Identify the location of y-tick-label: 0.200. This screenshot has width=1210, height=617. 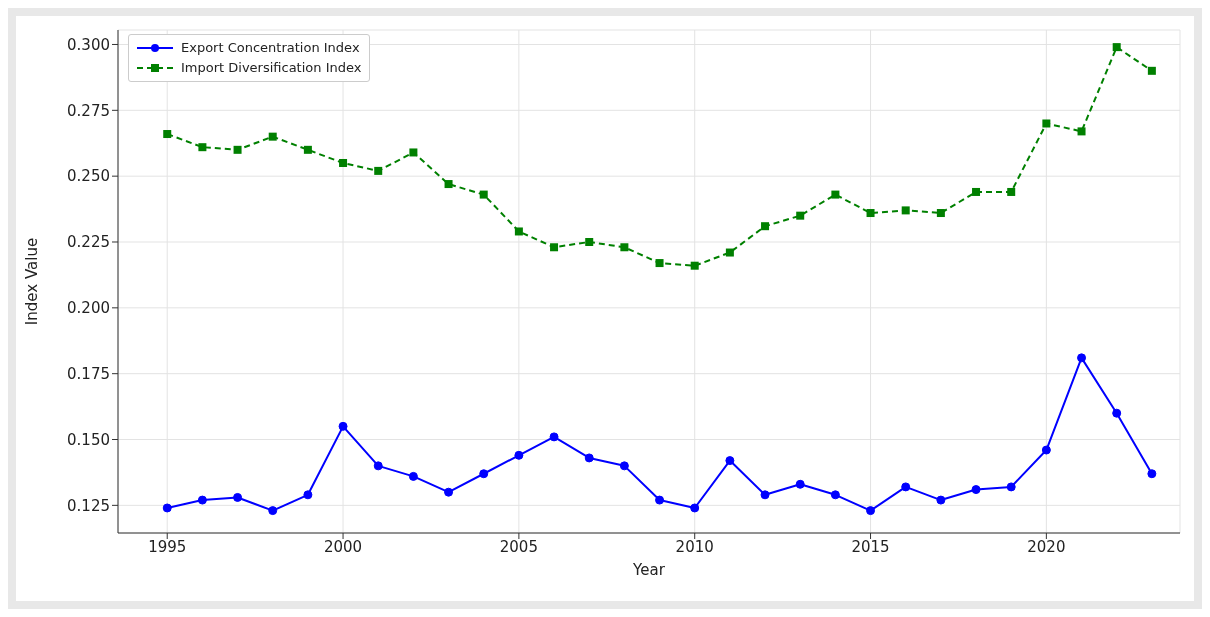
(88, 308).